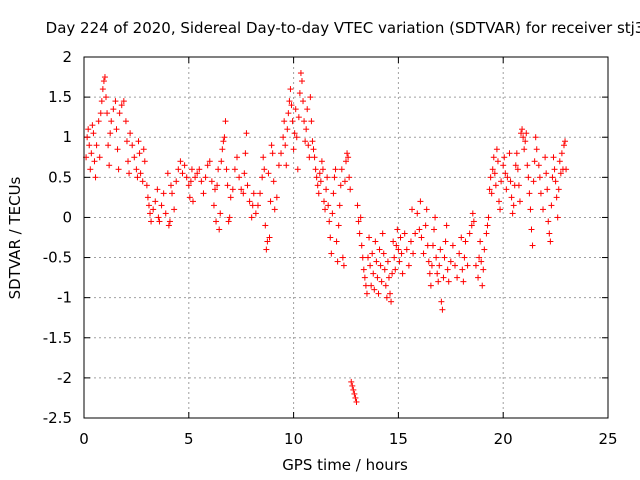 This screenshot has width=640, height=480. Describe the element at coordinates (67, 137) in the screenshot. I see `y-tick-label: 1` at that location.